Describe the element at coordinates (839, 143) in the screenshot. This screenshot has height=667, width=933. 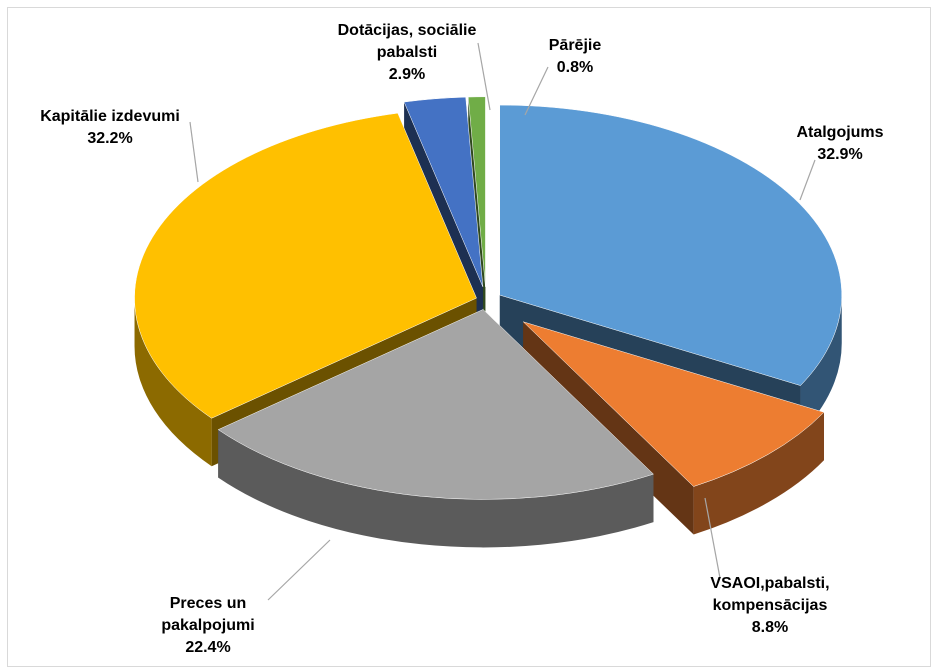
I see `data-label-0: Atalgojums 32.9%` at that location.